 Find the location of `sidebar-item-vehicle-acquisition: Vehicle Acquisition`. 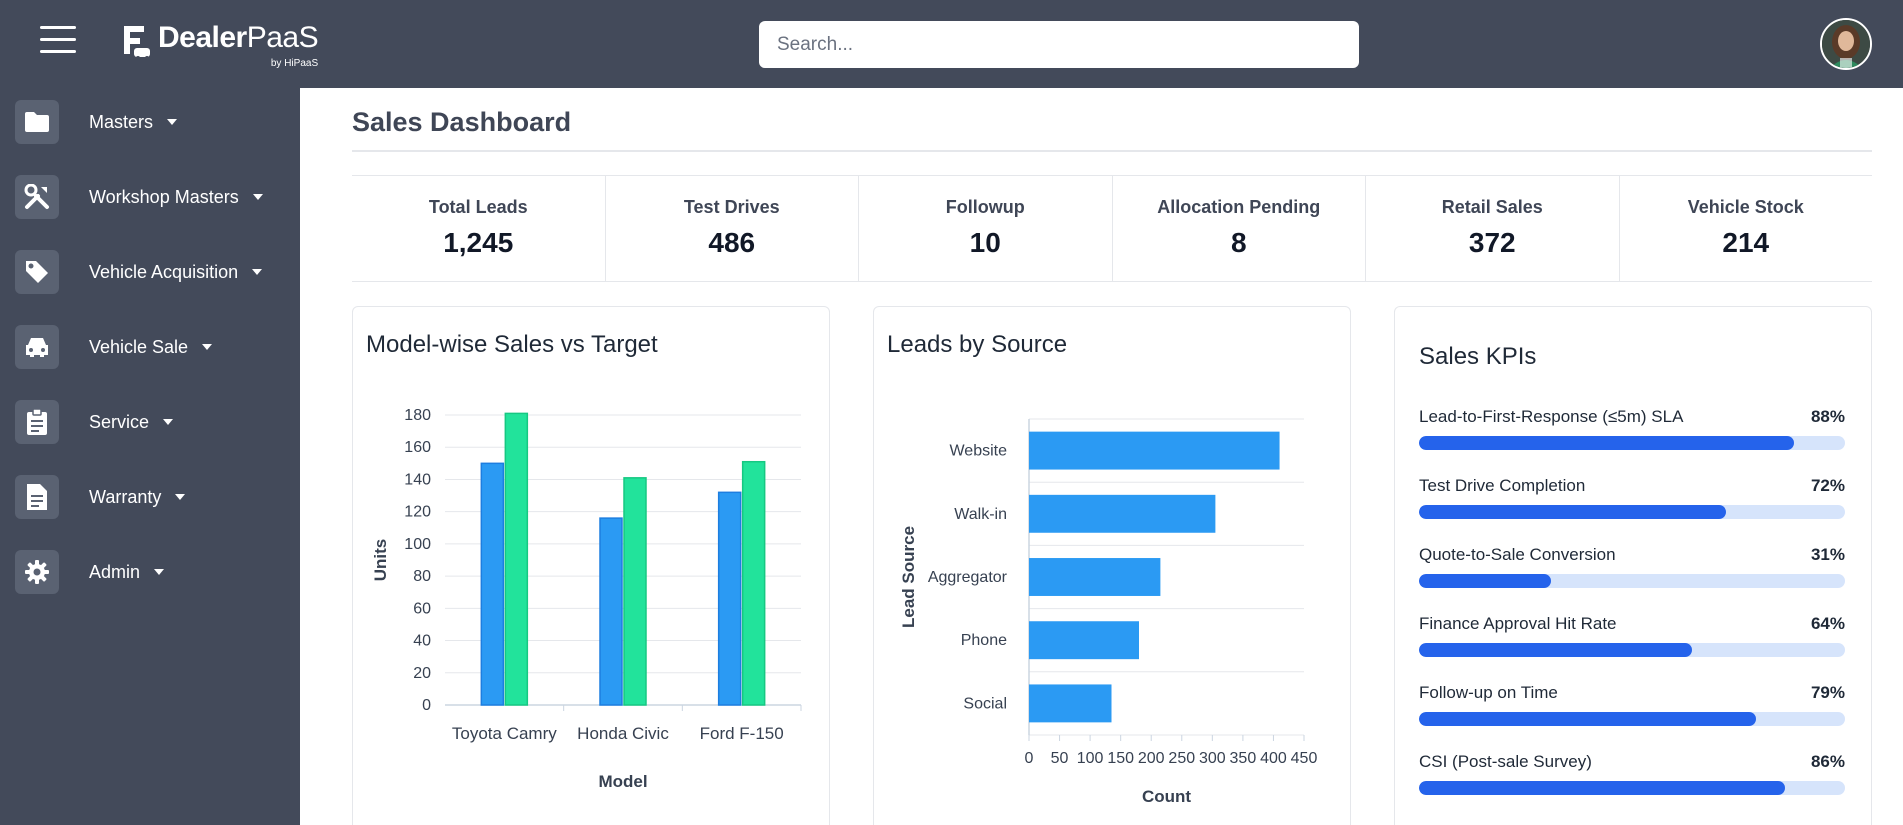

sidebar-item-vehicle-acquisition: Vehicle Acquisition is located at coordinates (139, 272).